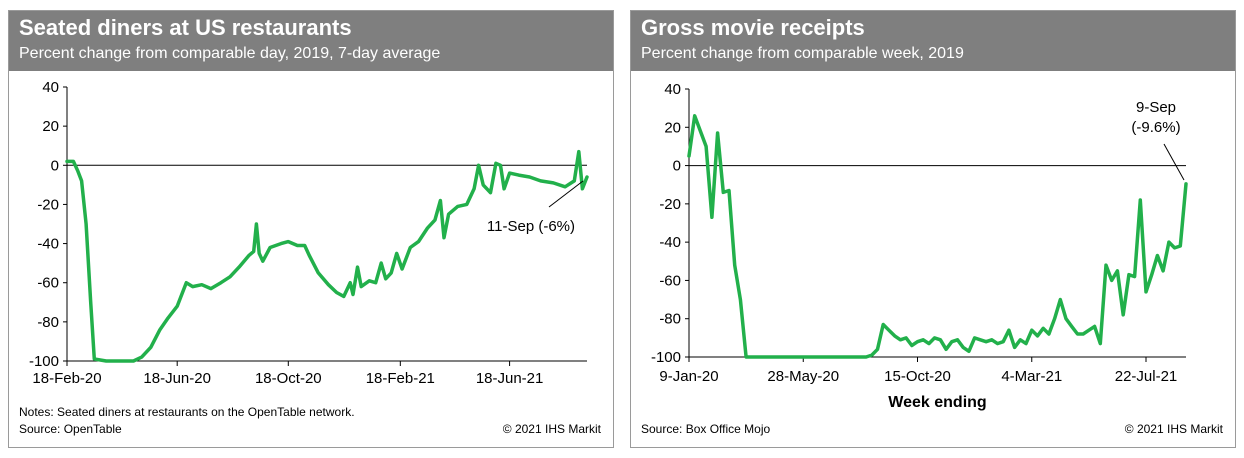  What do you see at coordinates (803, 376) in the screenshot?
I see `x-tick-label: 28-May-20` at bounding box center [803, 376].